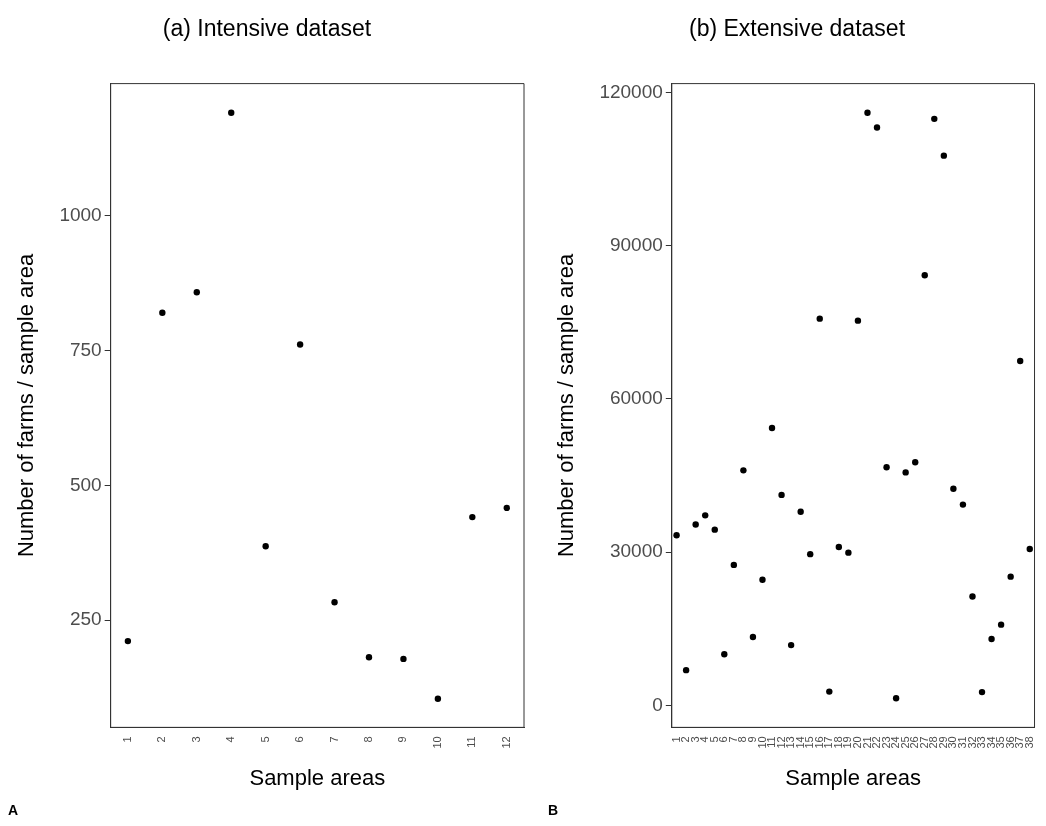 Image resolution: width=1046 pixels, height=826 pixels. I want to click on y-tick-label: 750, so click(85, 349).